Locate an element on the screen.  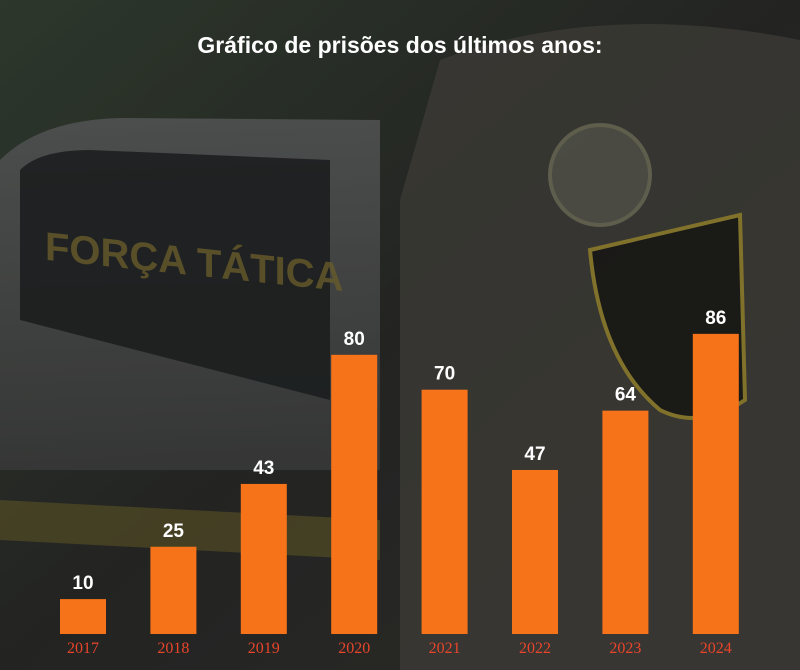
chart-title: Gráfico de prisões dos últimos anos: is located at coordinates (399, 45).